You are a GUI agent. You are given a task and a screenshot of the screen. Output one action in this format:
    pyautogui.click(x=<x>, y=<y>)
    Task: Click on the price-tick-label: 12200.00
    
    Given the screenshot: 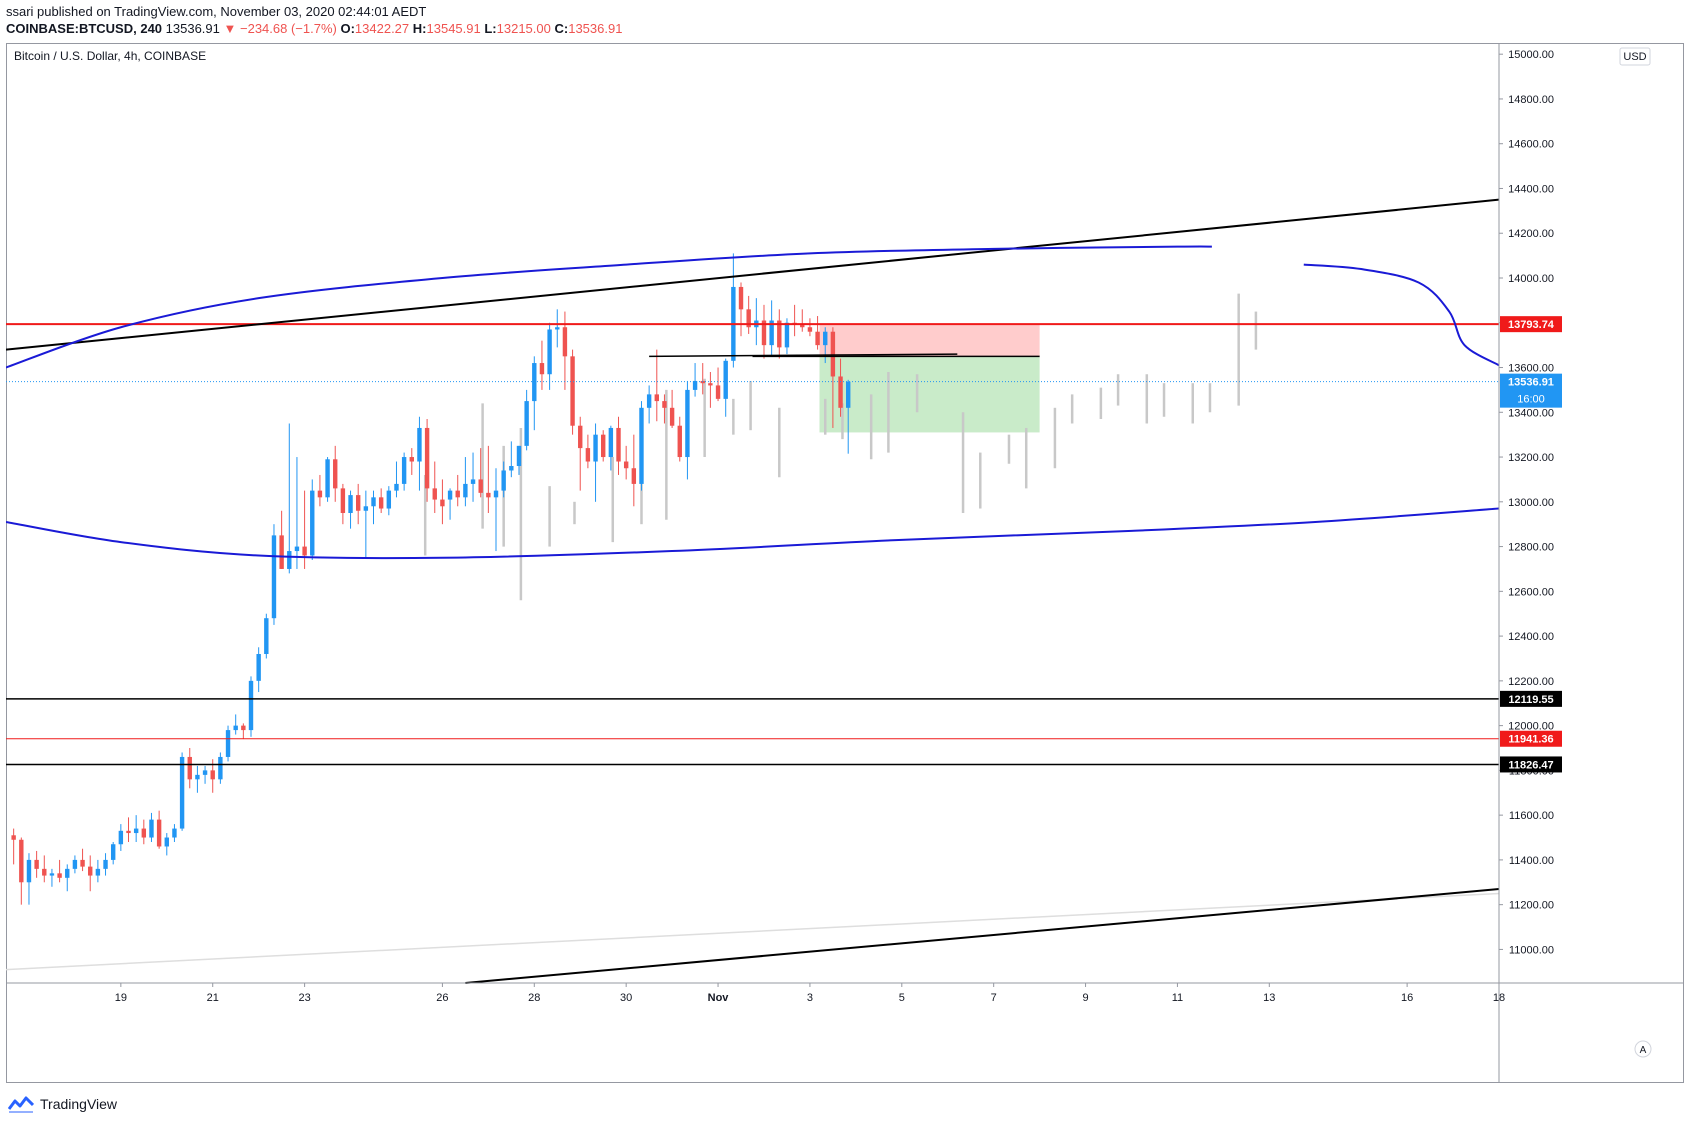 What is the action you would take?
    pyautogui.click(x=1531, y=682)
    